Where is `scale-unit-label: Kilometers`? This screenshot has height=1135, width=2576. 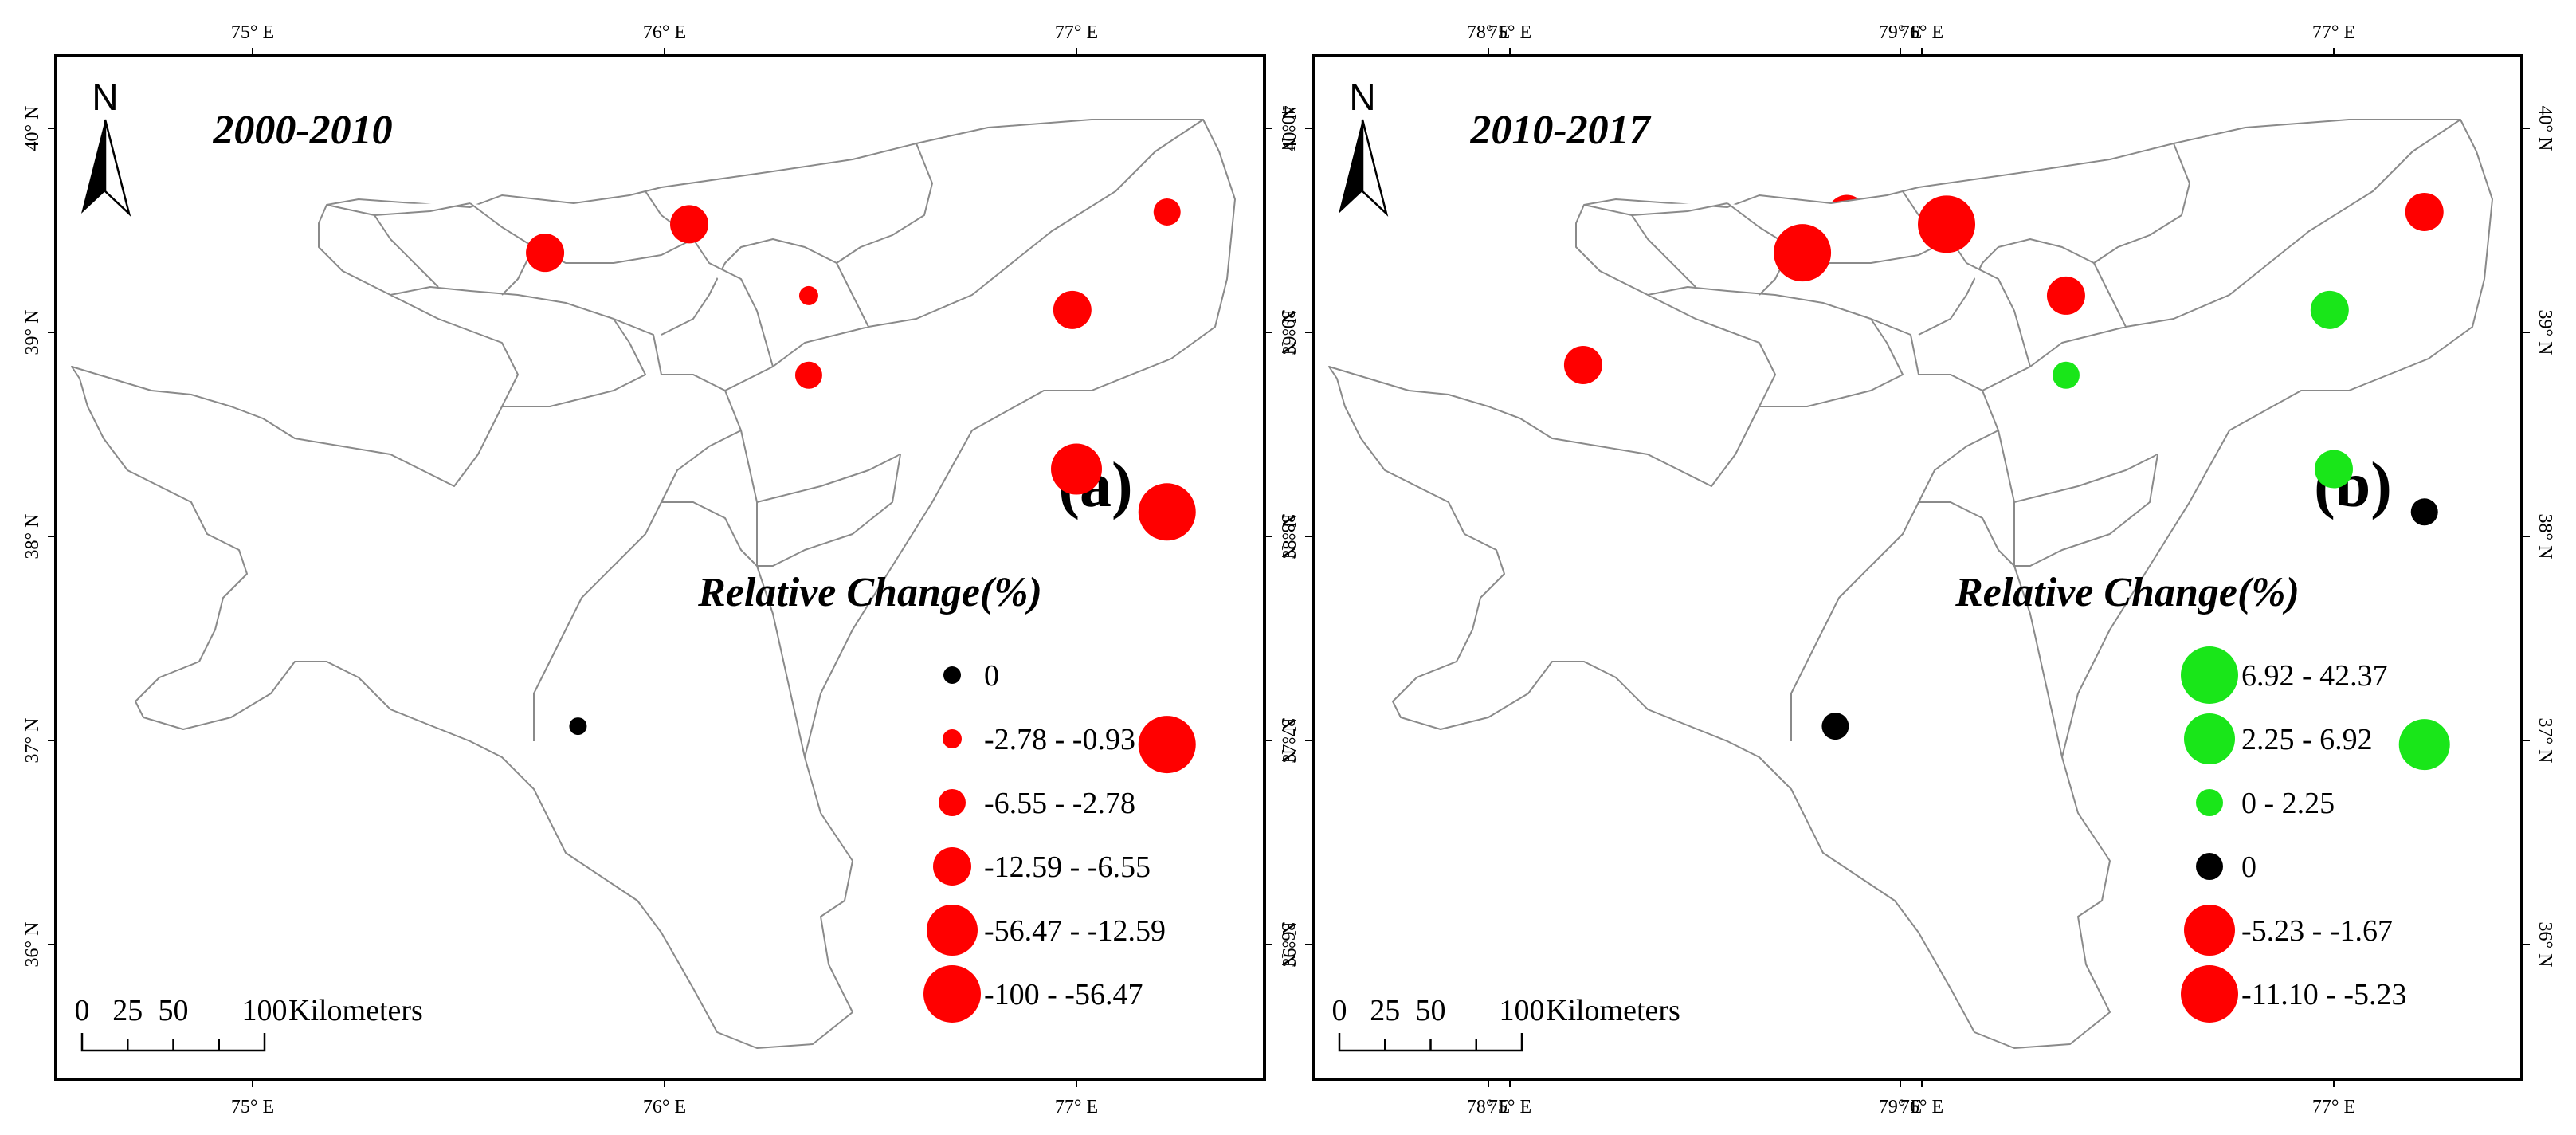
scale-unit-label: Kilometers is located at coordinates (1613, 1010).